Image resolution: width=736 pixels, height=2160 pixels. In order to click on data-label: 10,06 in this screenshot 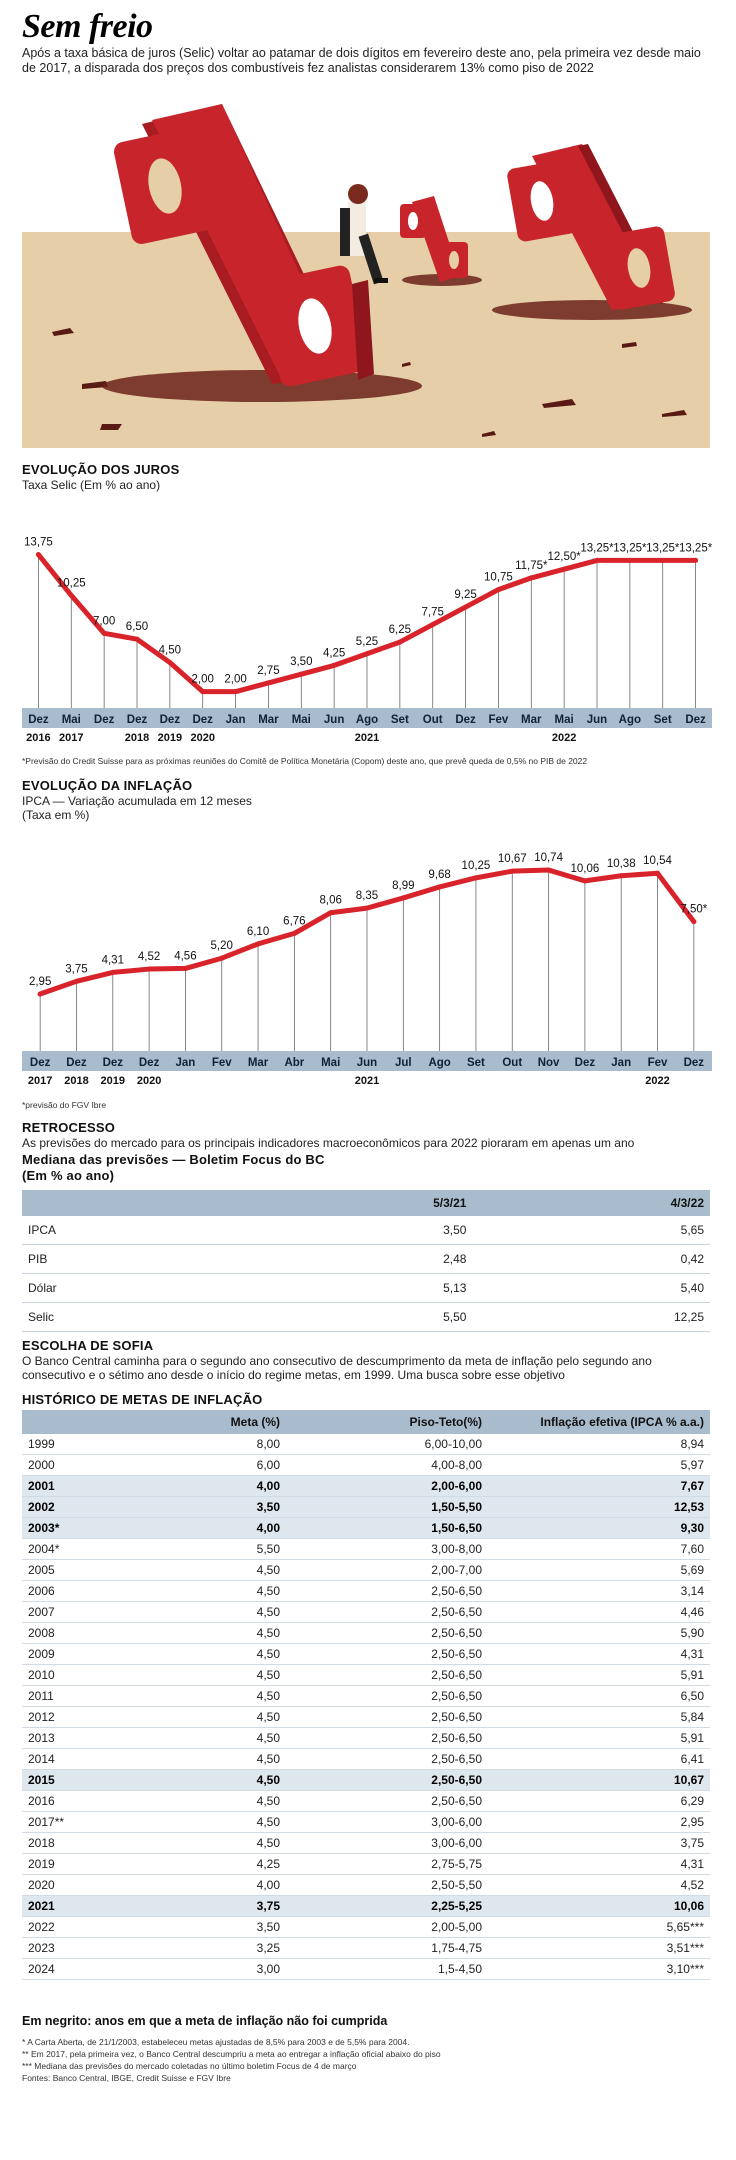, I will do `click(585, 869)`.